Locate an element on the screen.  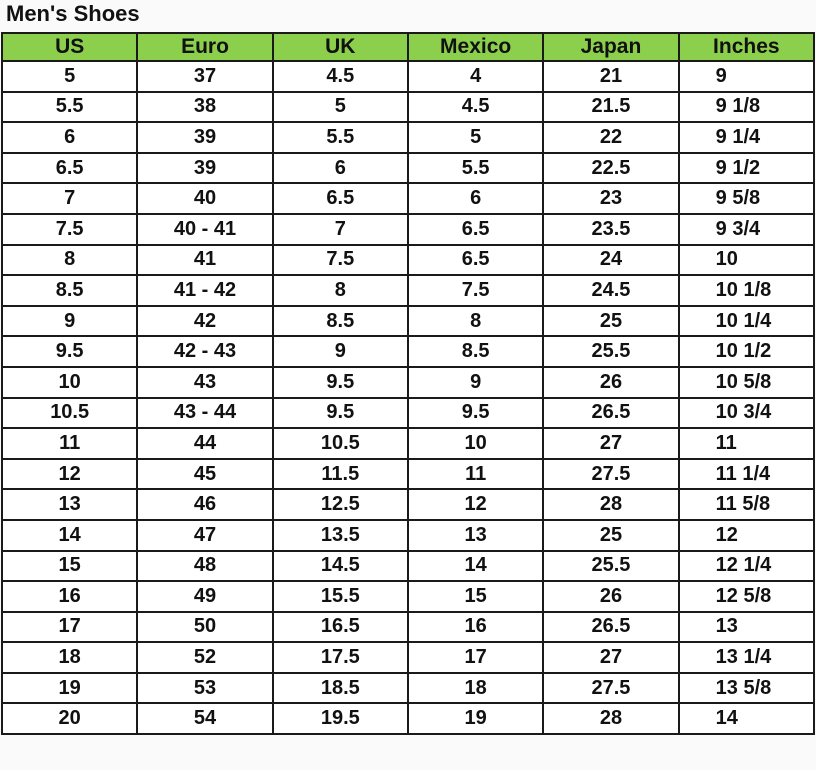
table-row: 6.5 39 6 5.5 22.5 9 1/2 is located at coordinates (408, 168).